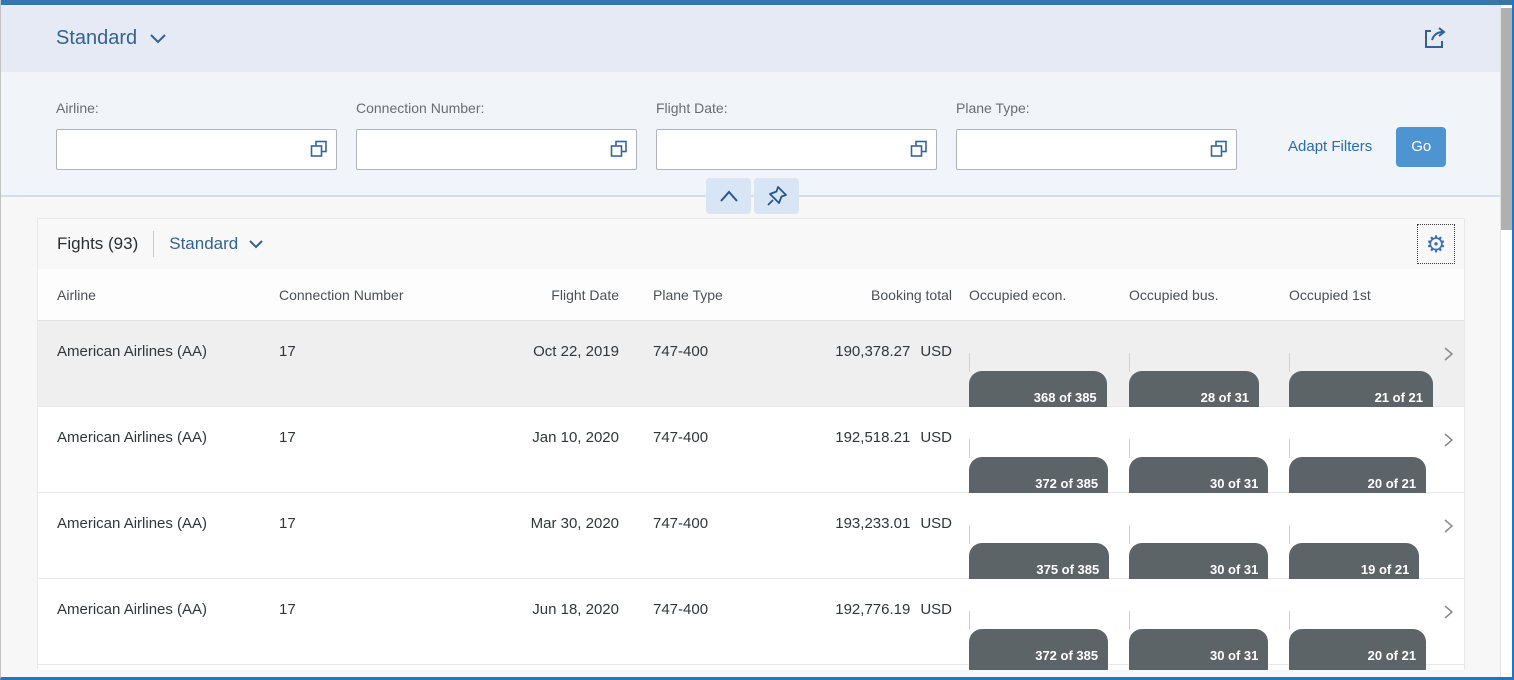 The image size is (1514, 680). I want to click on share-icon, so click(1435, 38).